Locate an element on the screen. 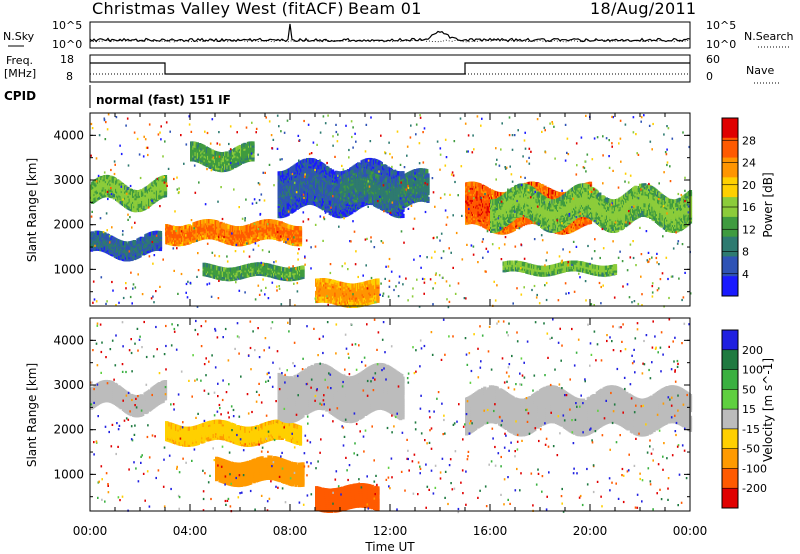  nave-tick-high: 60 is located at coordinates (713, 59).